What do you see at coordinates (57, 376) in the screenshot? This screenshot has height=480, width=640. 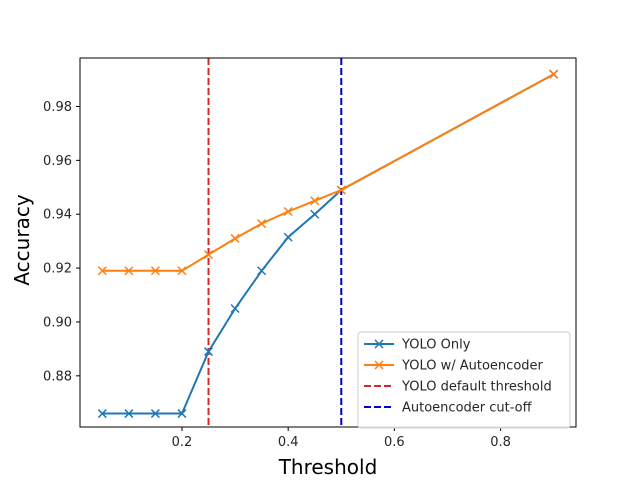 I see `y-tick-label-1: 0.88` at bounding box center [57, 376].